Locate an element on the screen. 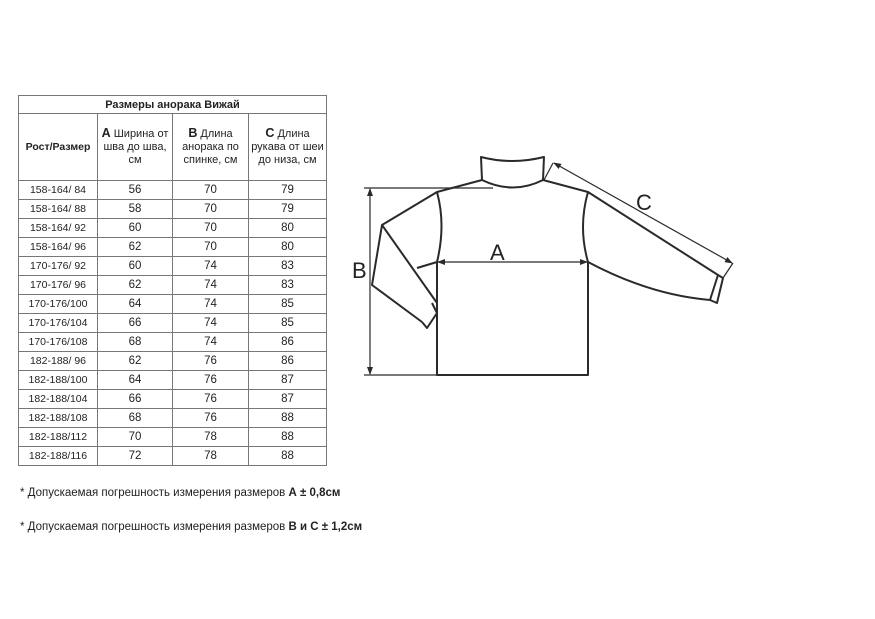 Image resolution: width=875 pixels, height=619 pixels. value-cell: 85 is located at coordinates (287, 323).